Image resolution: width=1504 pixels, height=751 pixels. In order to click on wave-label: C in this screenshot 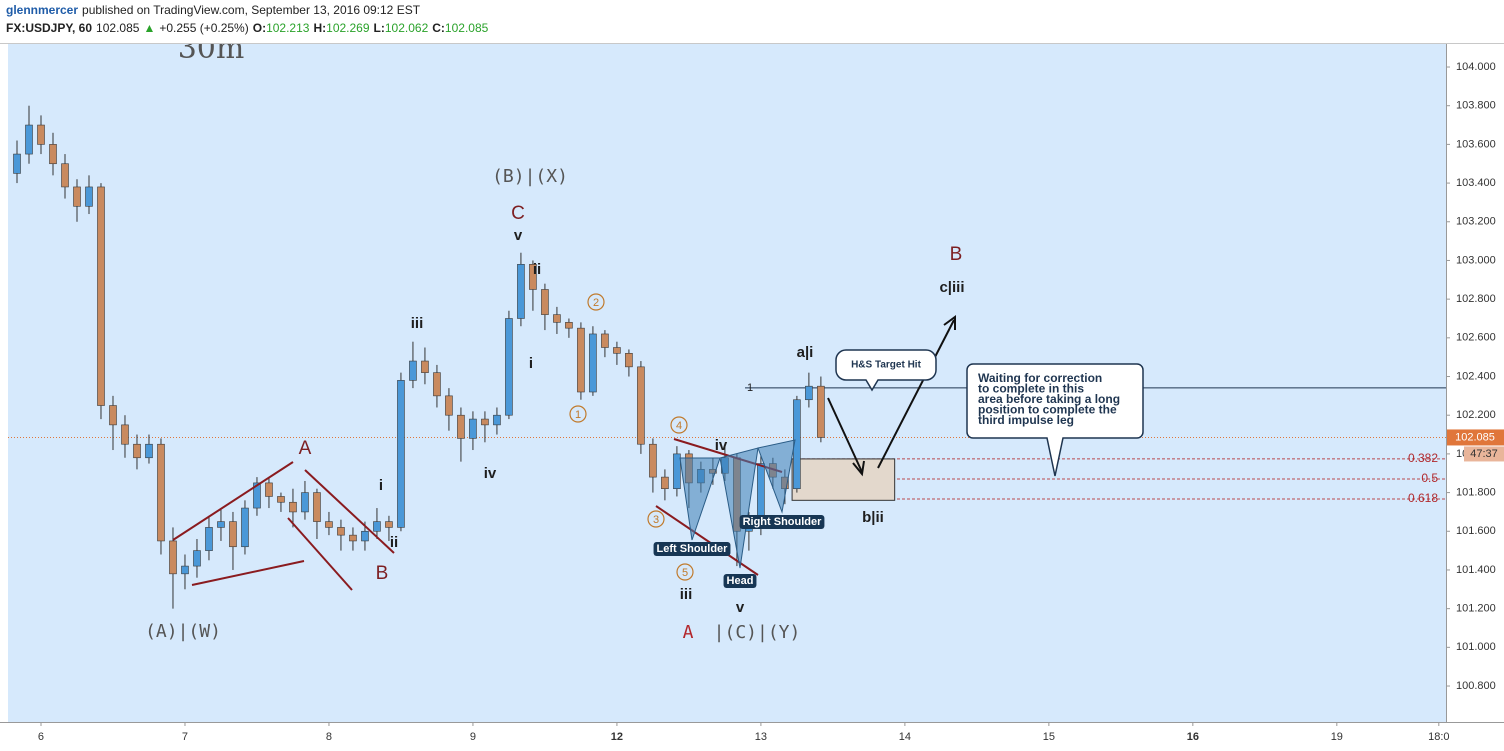, I will do `click(518, 213)`.